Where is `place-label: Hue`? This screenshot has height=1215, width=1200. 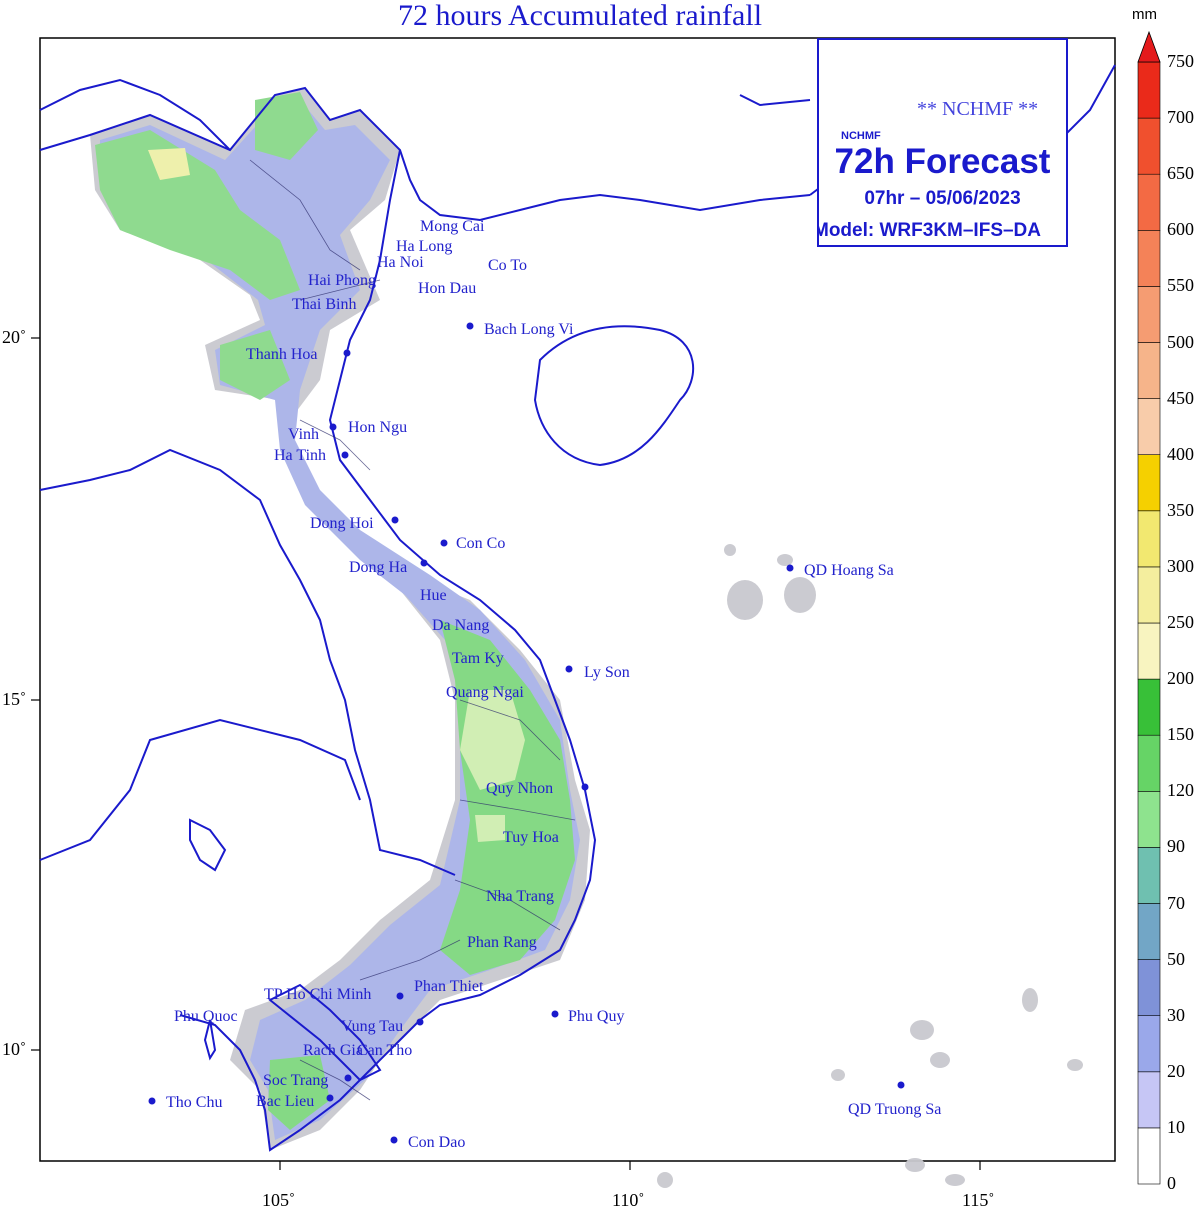 place-label: Hue is located at coordinates (433, 595).